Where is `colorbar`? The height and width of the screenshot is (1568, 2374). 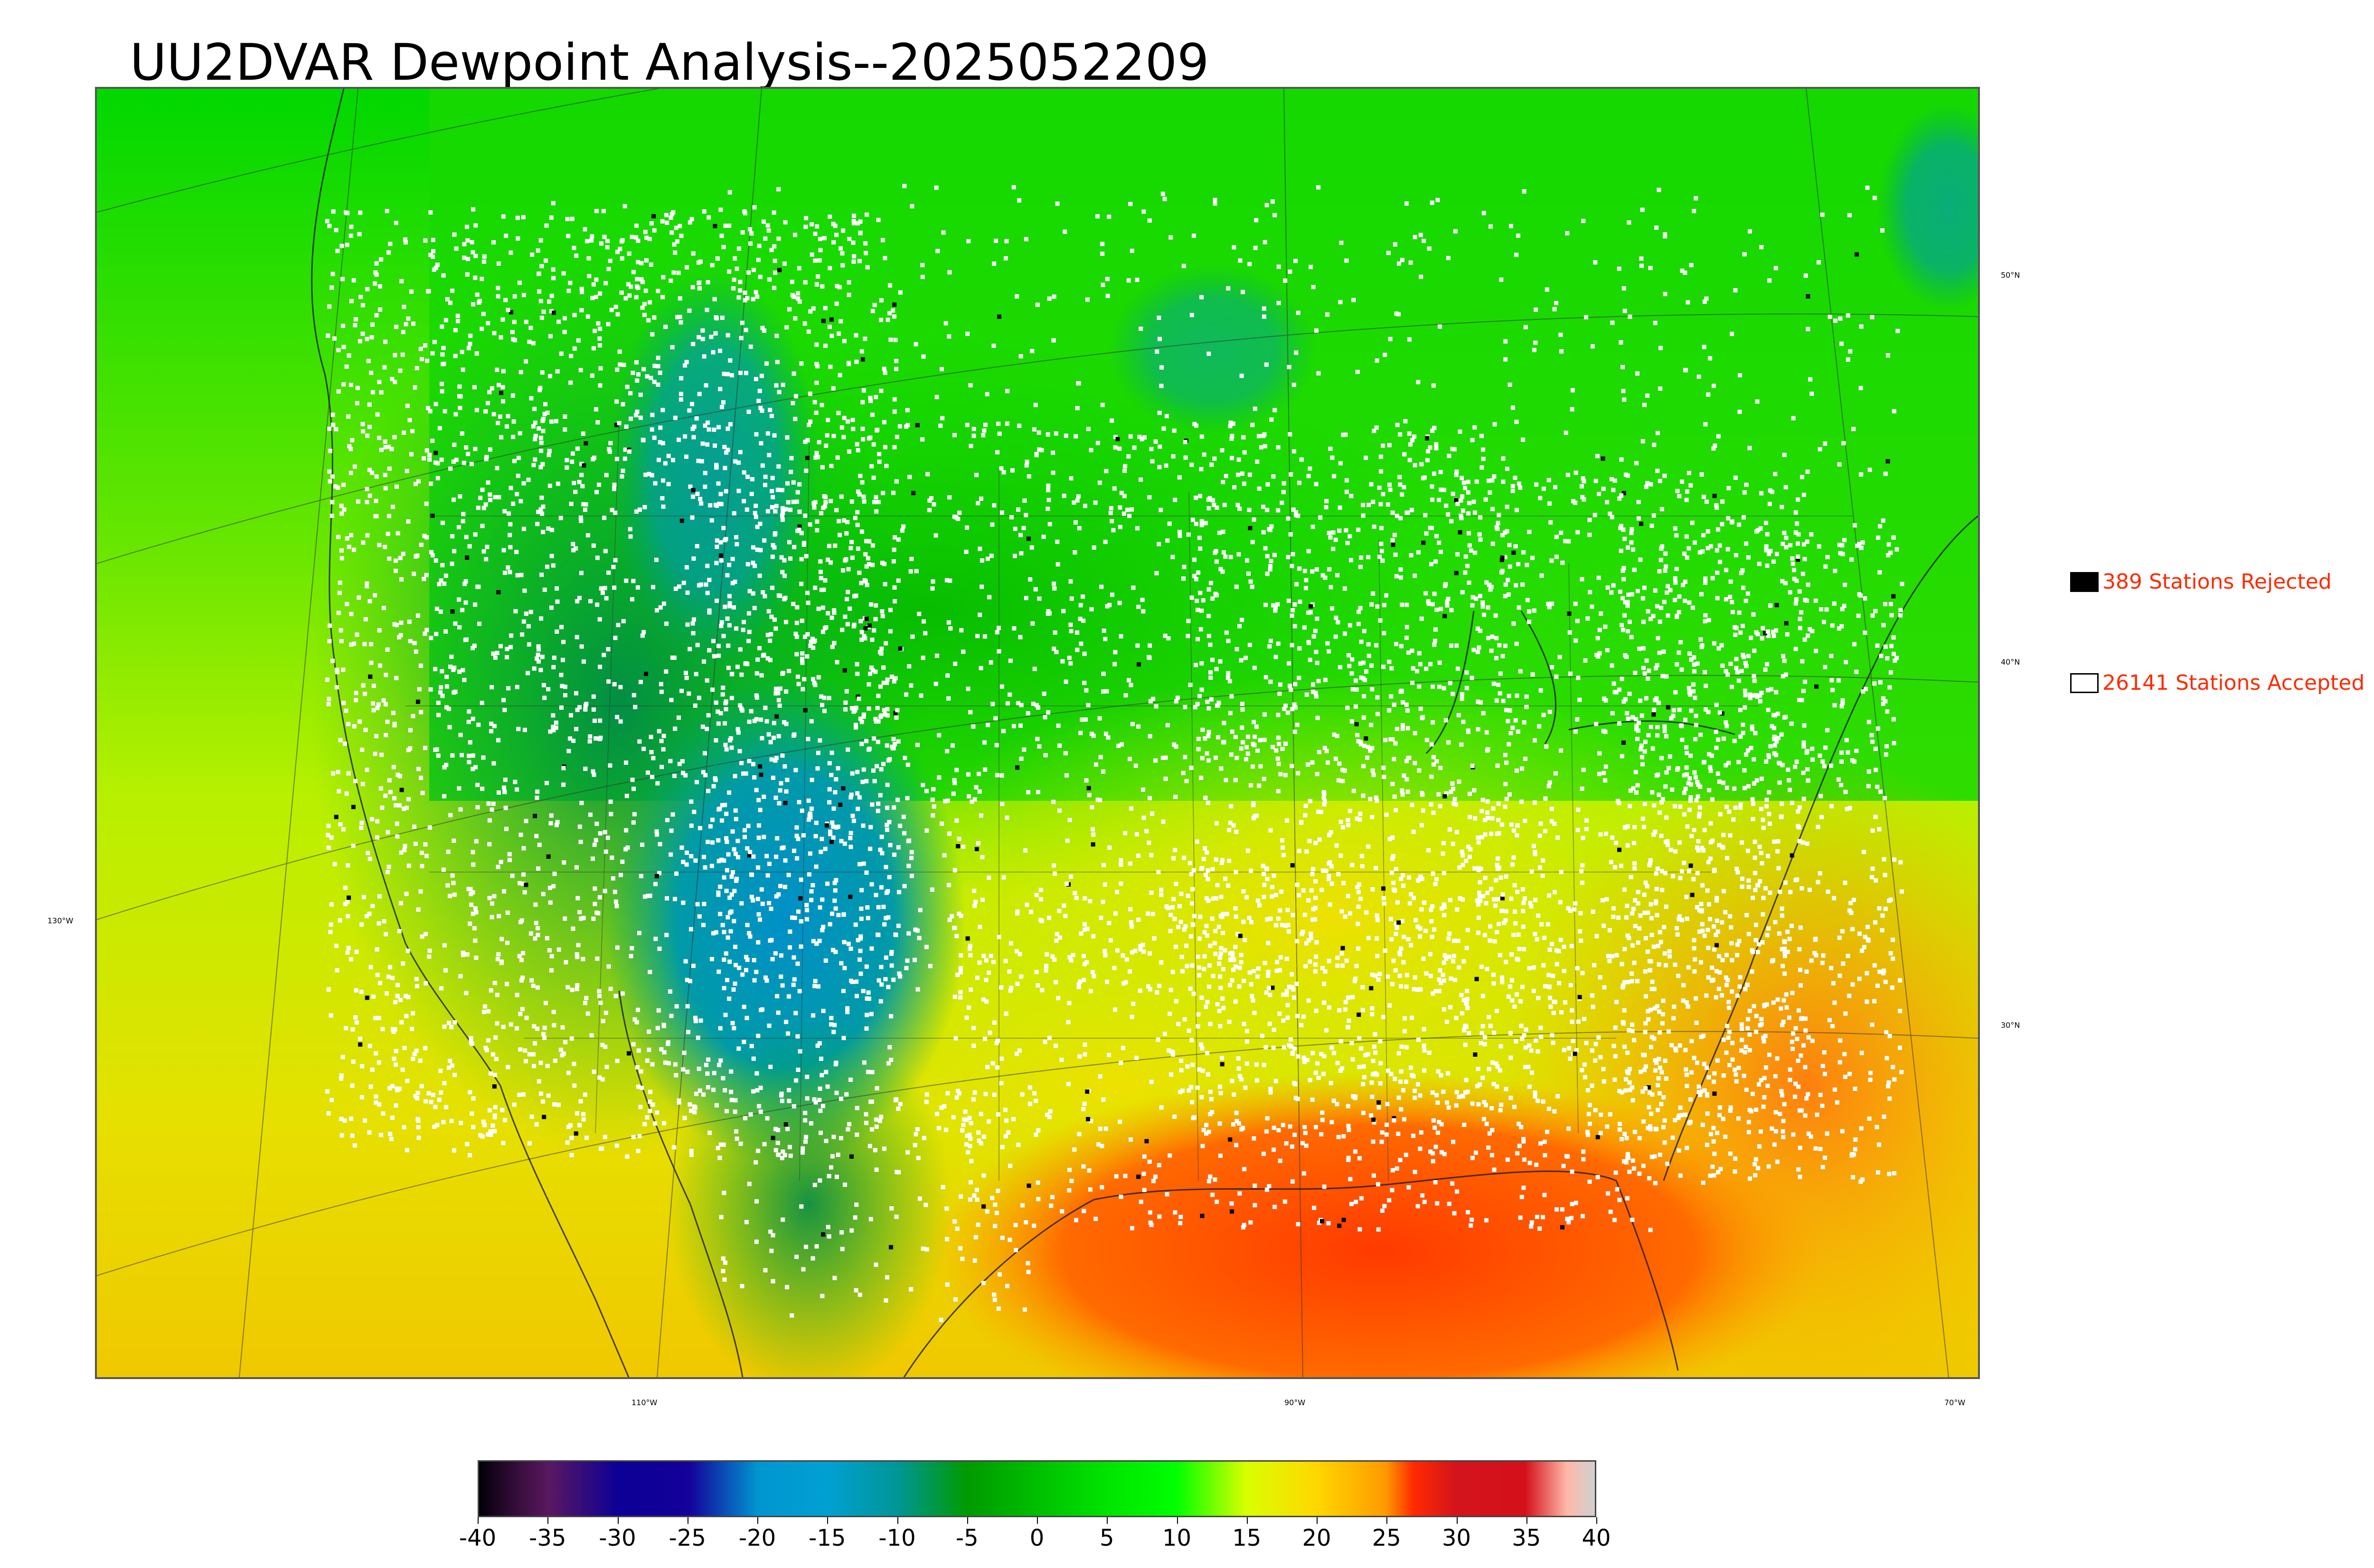 colorbar is located at coordinates (1037, 1489).